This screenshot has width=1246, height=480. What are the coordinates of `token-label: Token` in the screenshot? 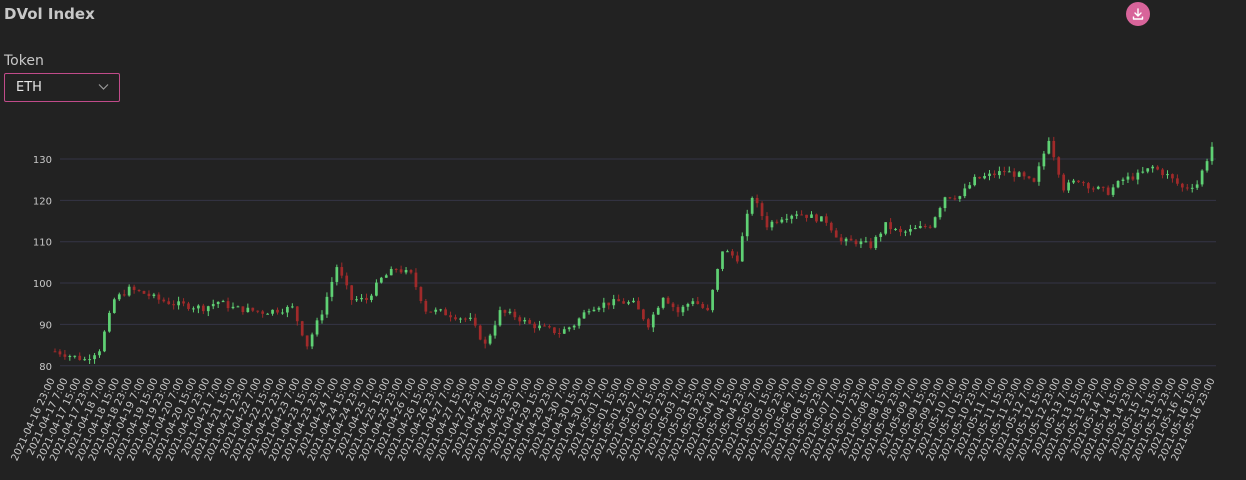 It's located at (24, 61).